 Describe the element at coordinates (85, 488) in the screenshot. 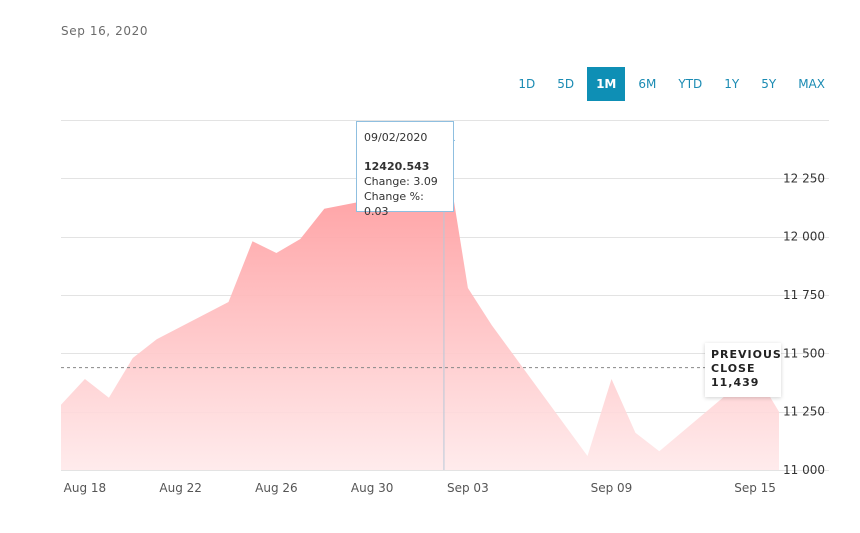

I see `x-tick-label: Aug 18` at that location.